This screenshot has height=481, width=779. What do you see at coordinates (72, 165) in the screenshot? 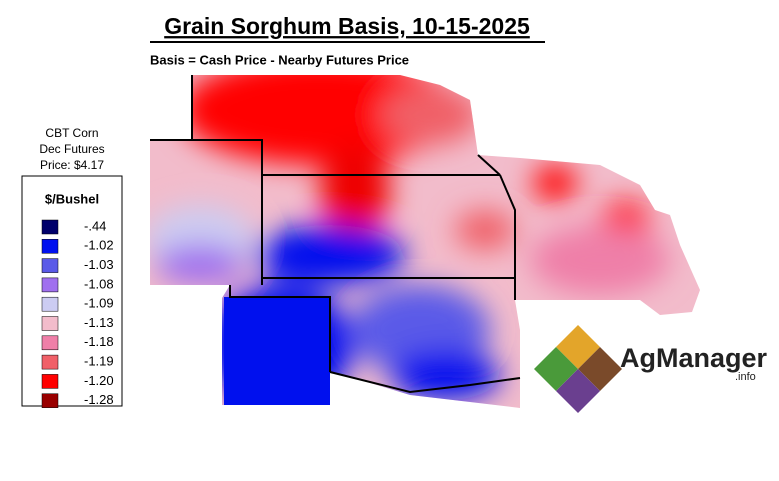
I see `note-line: Price: $4.17` at bounding box center [72, 165].